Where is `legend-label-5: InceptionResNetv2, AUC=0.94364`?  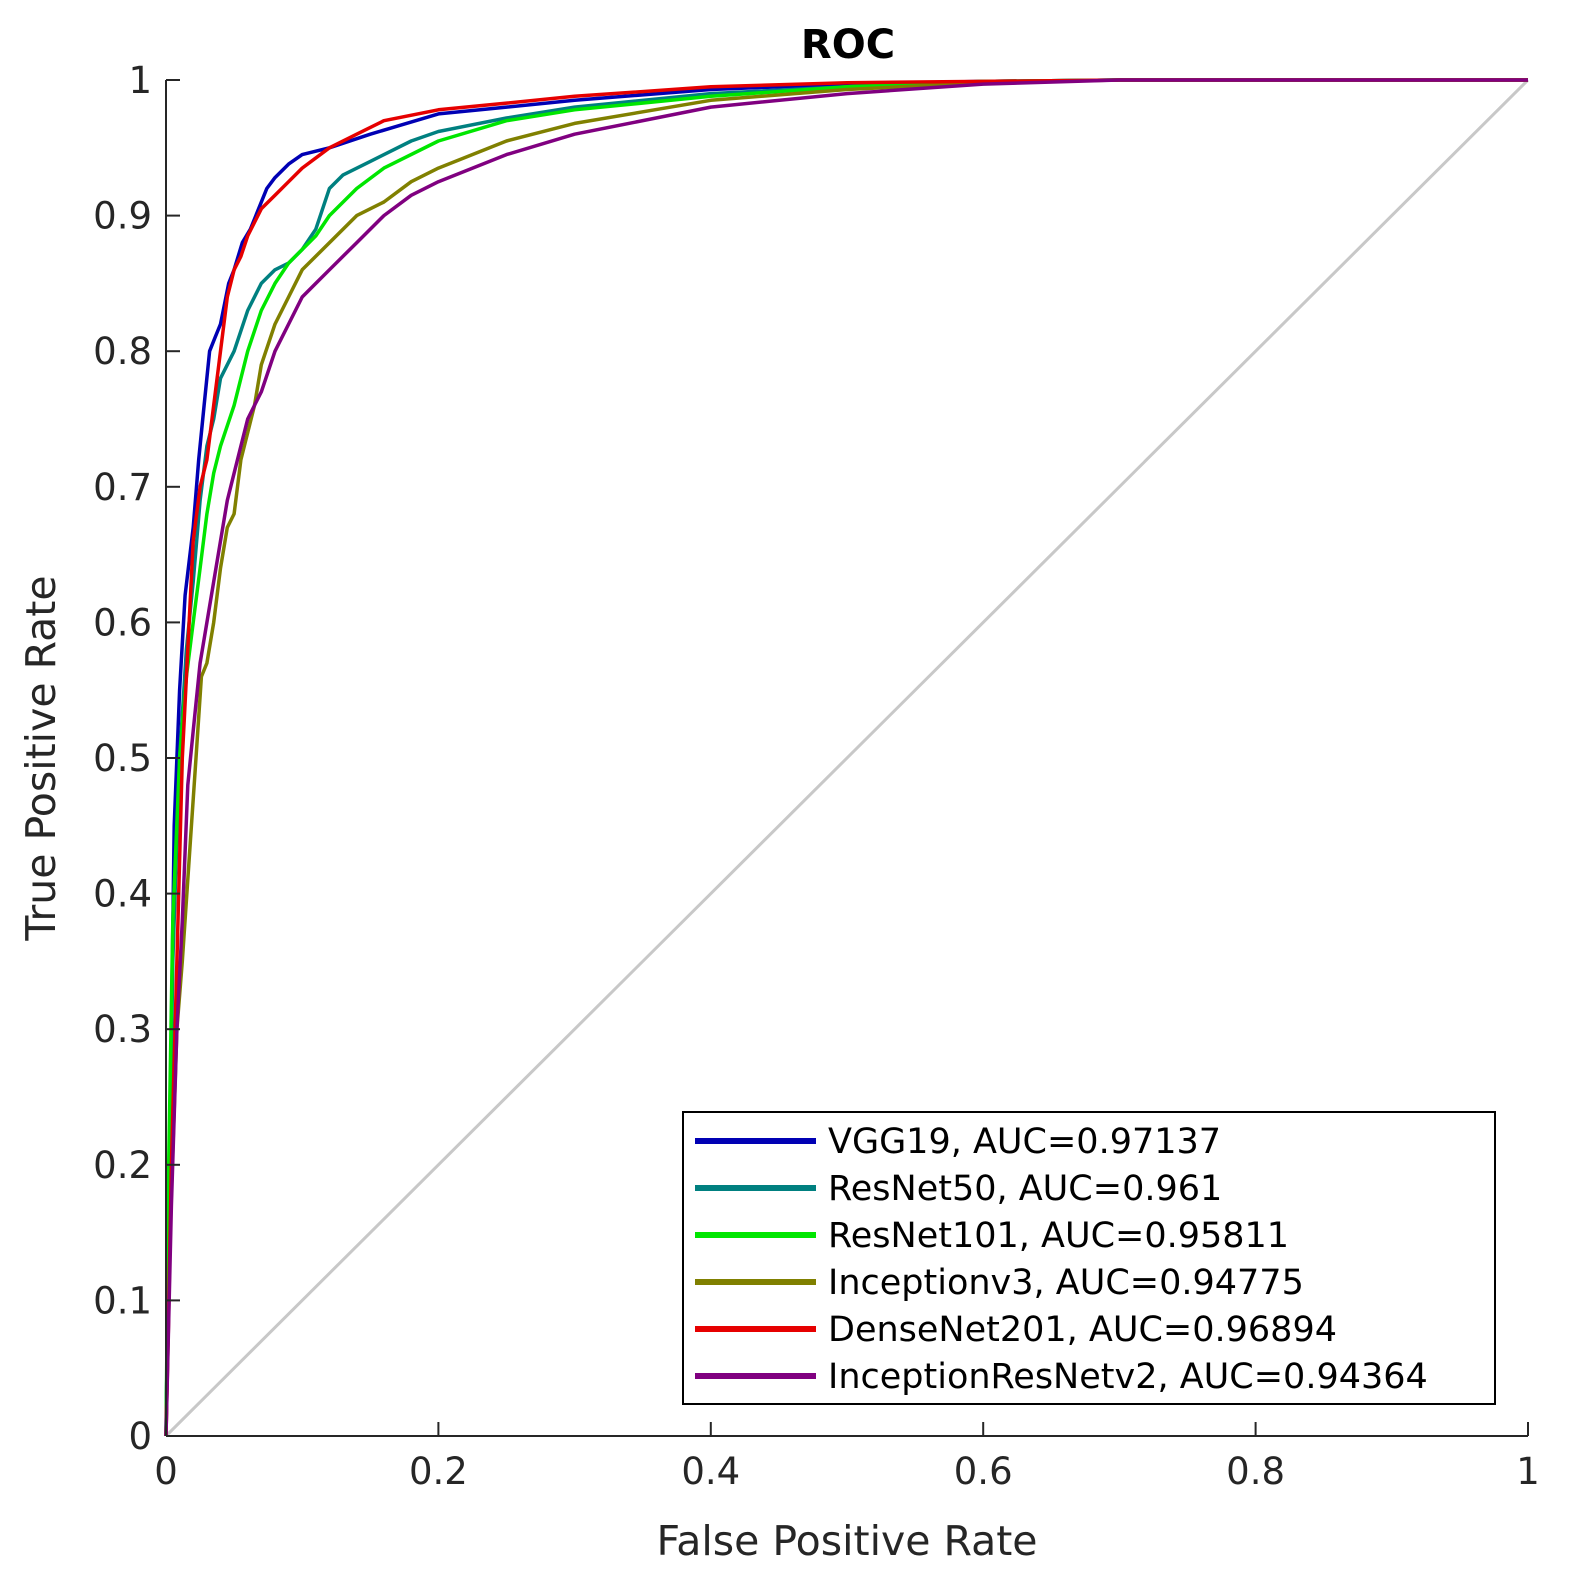
legend-label-5: InceptionResNetv2, AUC=0.94364 is located at coordinates (1128, 1377).